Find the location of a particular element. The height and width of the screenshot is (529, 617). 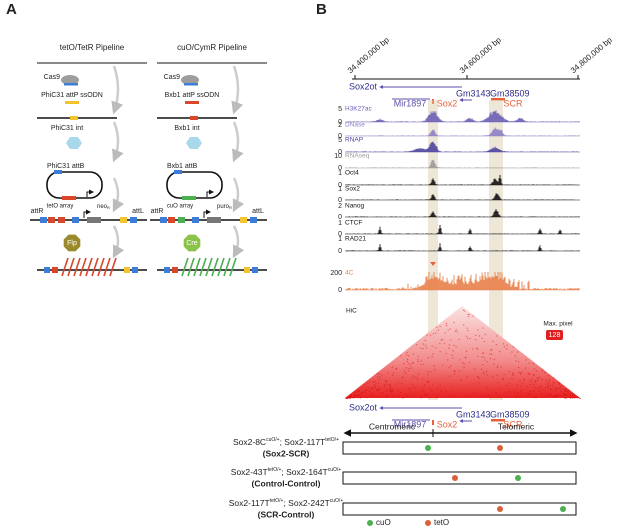

label: Gm3143 is located at coordinates (473, 414).